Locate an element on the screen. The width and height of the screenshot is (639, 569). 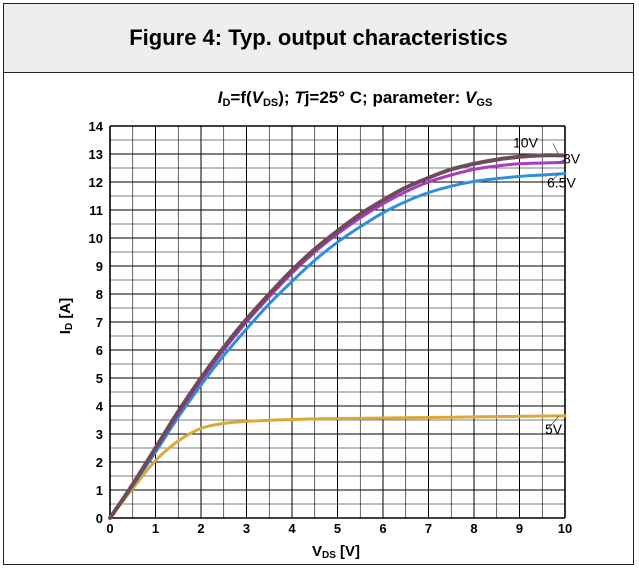
x-tick-label: 1 is located at coordinates (155, 528).